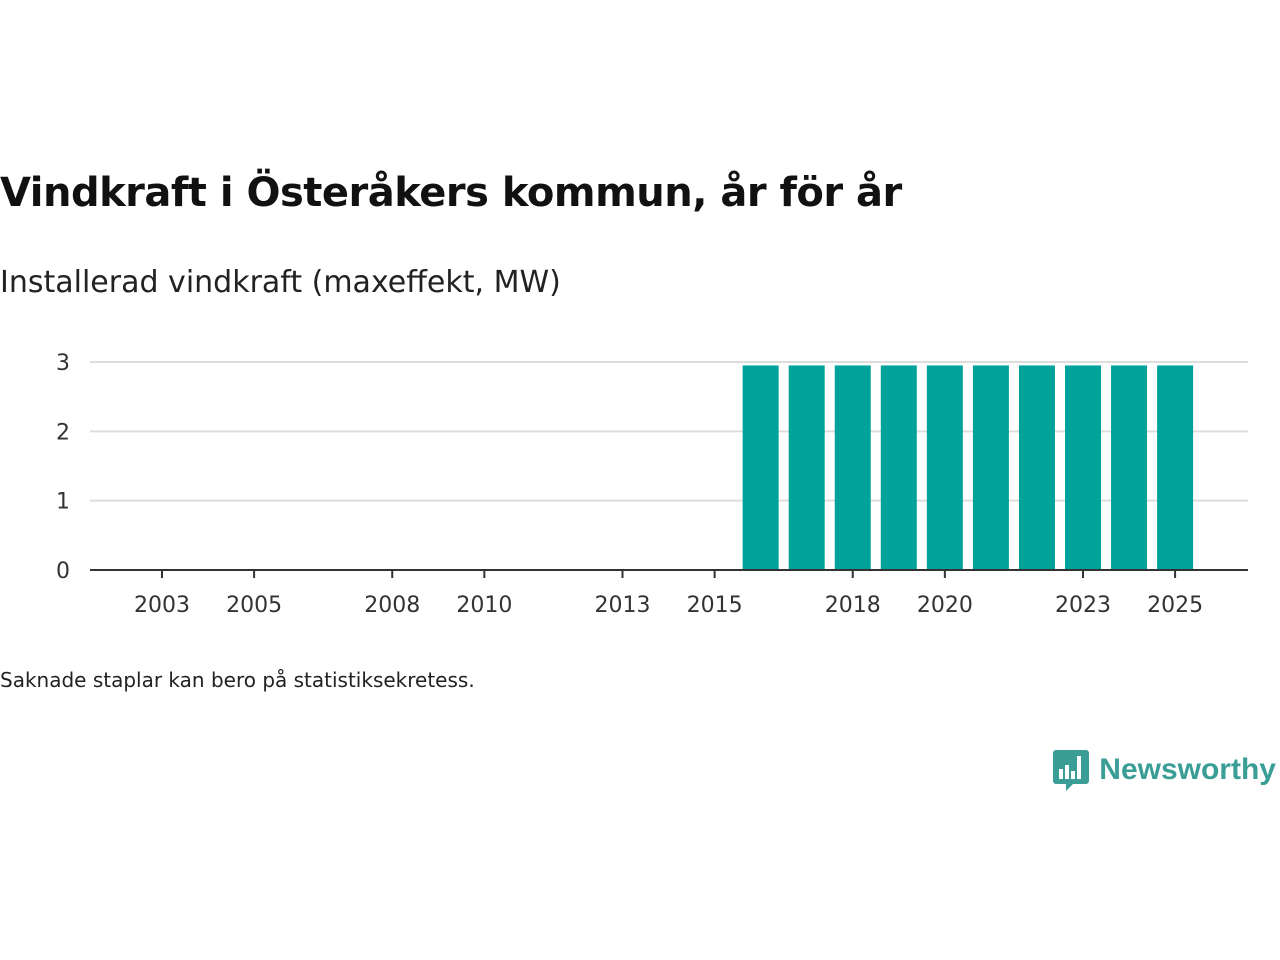 This screenshot has width=1280, height=960. I want to click on y-tick-label-2: 2, so click(63, 432).